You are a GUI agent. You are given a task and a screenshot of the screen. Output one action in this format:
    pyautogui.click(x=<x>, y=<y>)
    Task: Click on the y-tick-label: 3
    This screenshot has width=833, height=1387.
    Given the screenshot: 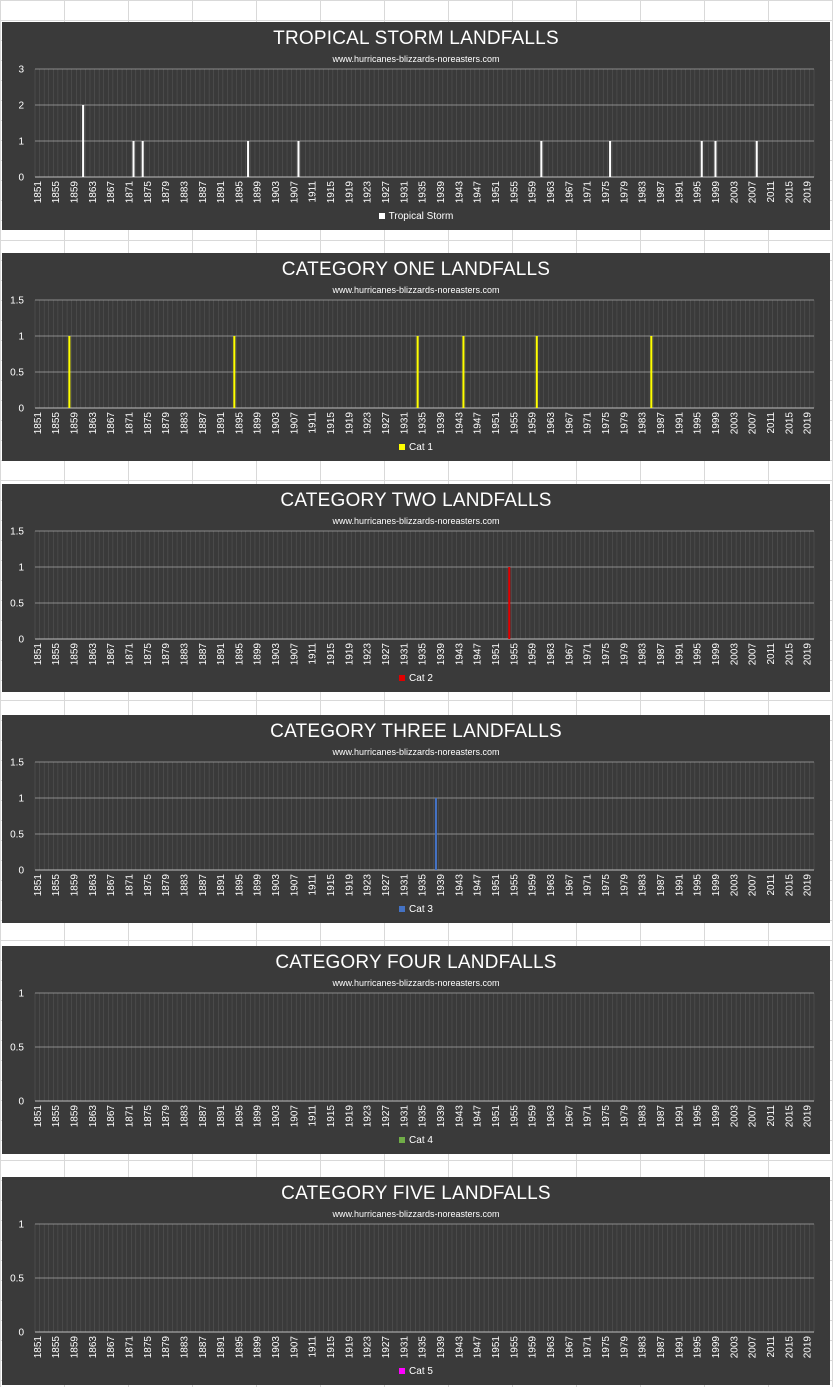 What is the action you would take?
    pyautogui.click(x=21, y=70)
    